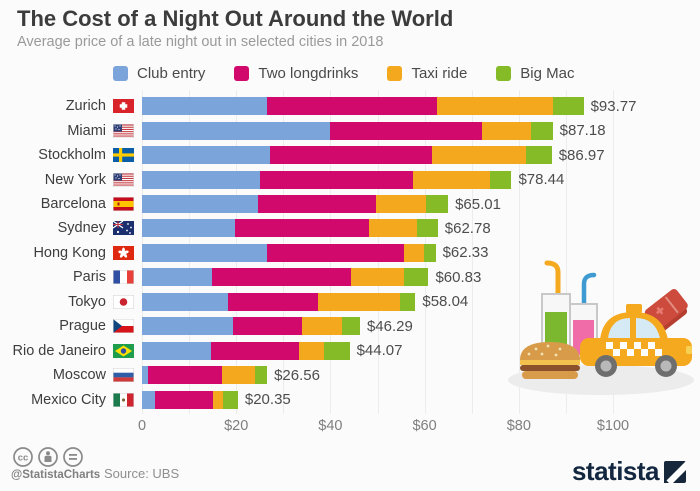  I want to click on value-label: $58.04, so click(445, 302).